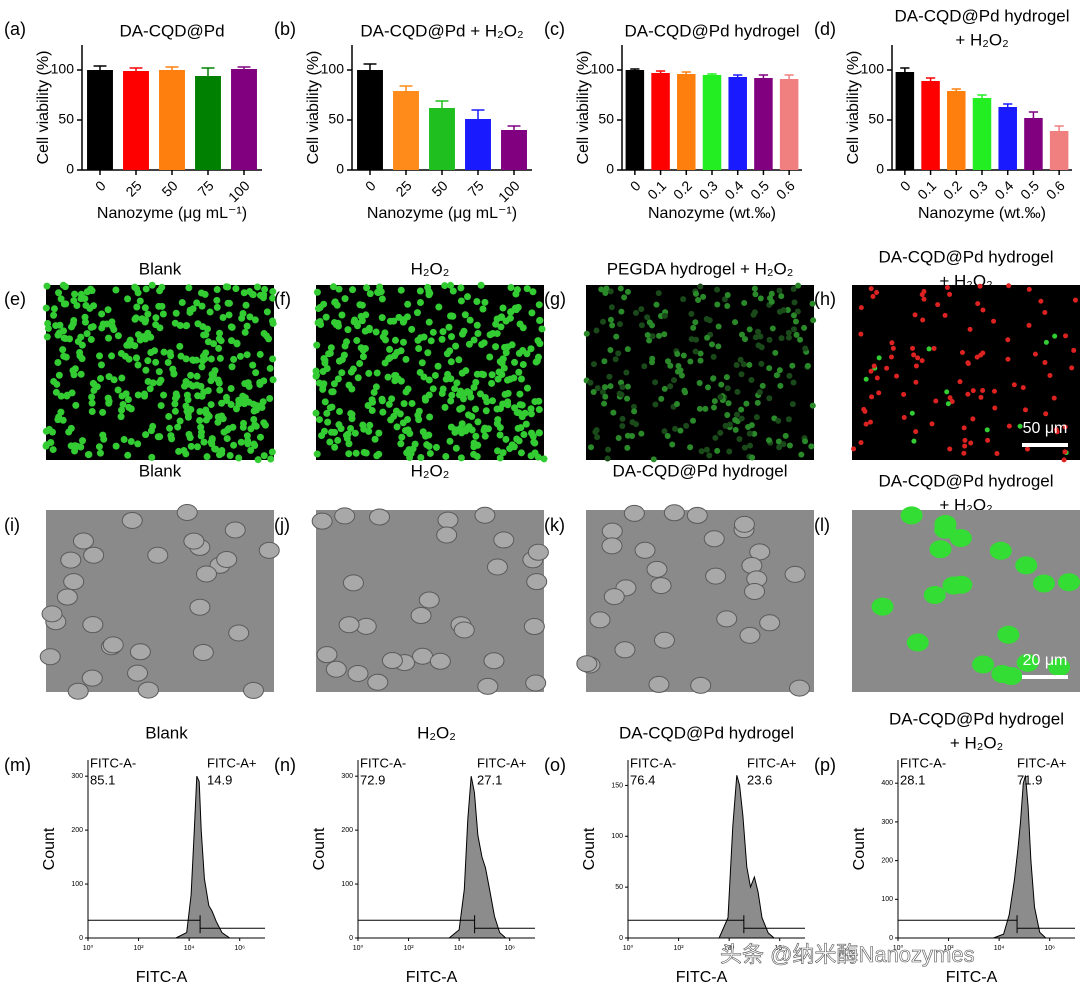 This screenshot has width=1080, height=992. I want to click on x-axis-label: Nanozyme (wt.‰), so click(982, 213).